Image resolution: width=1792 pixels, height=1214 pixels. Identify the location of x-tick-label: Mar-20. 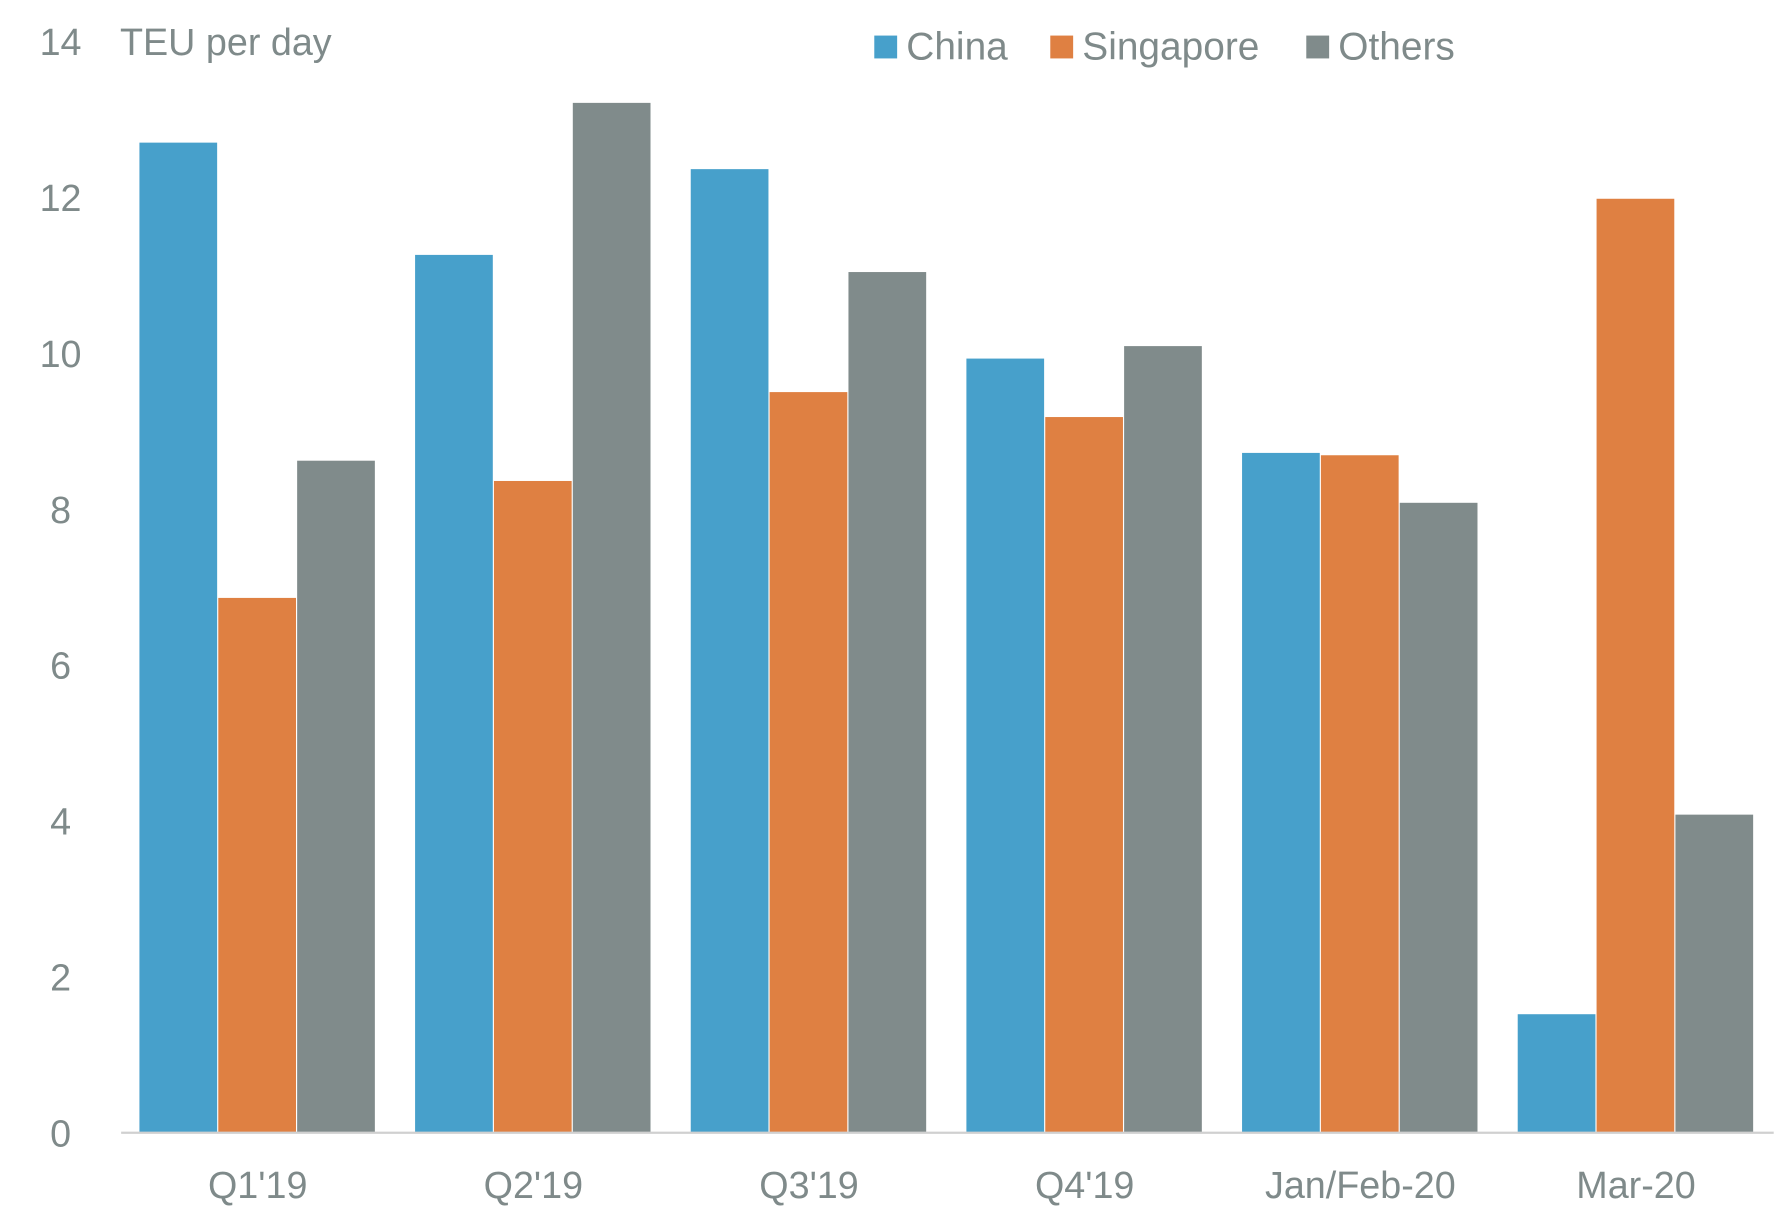
(1635, 1185).